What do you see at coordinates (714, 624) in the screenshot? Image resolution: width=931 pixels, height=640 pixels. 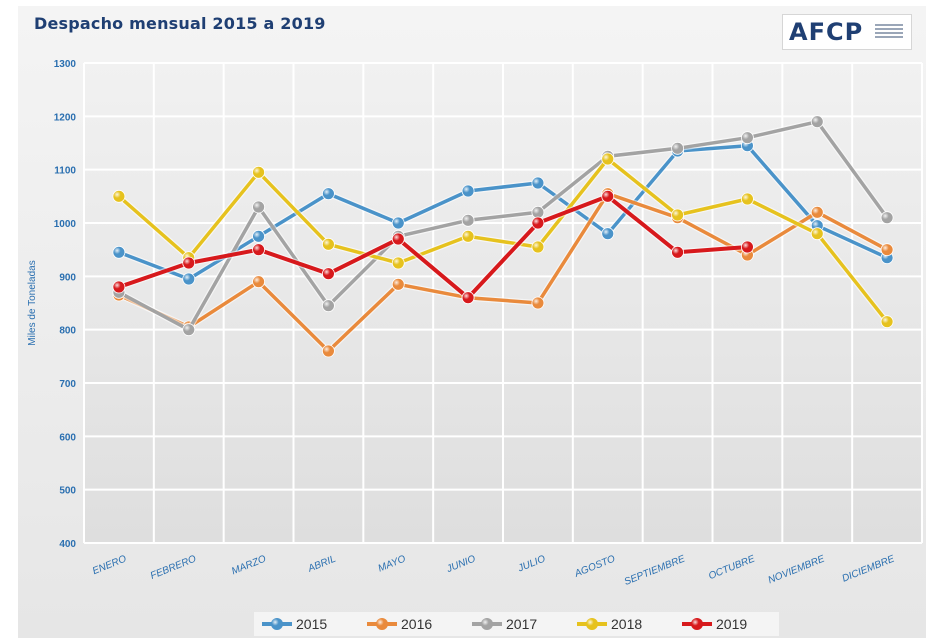 I see `legend-item-2019: 2019` at bounding box center [714, 624].